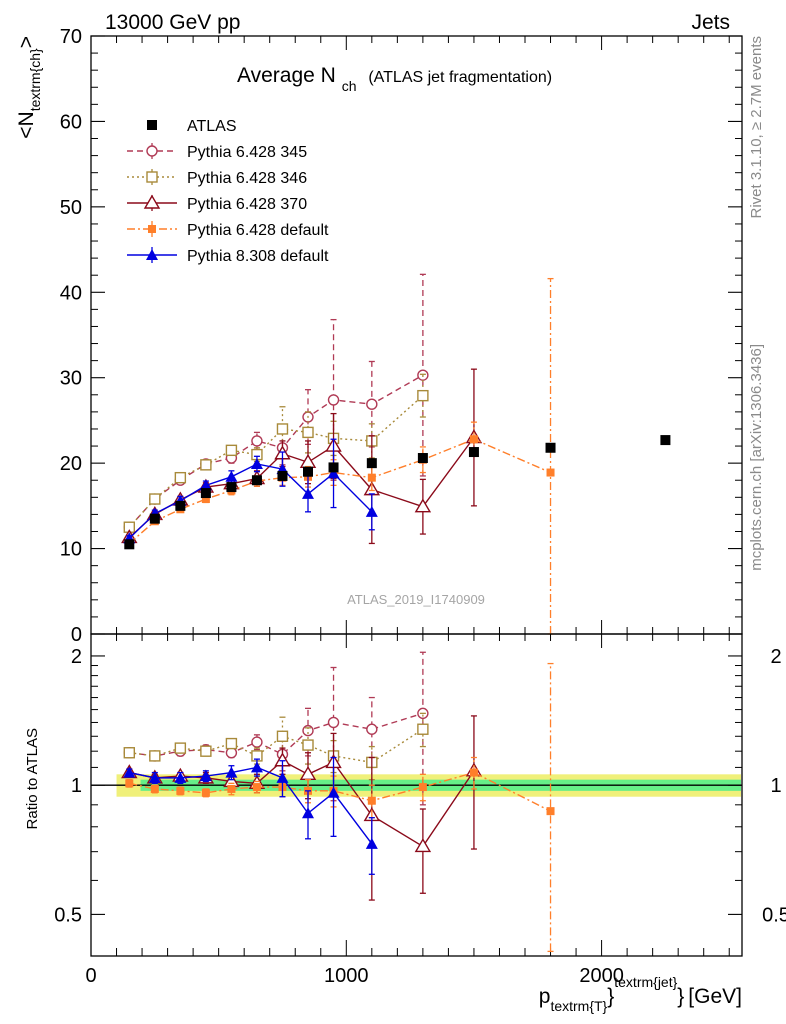 The height and width of the screenshot is (1024, 786). What do you see at coordinates (71, 464) in the screenshot?
I see `main-ytick-label: 20` at bounding box center [71, 464].